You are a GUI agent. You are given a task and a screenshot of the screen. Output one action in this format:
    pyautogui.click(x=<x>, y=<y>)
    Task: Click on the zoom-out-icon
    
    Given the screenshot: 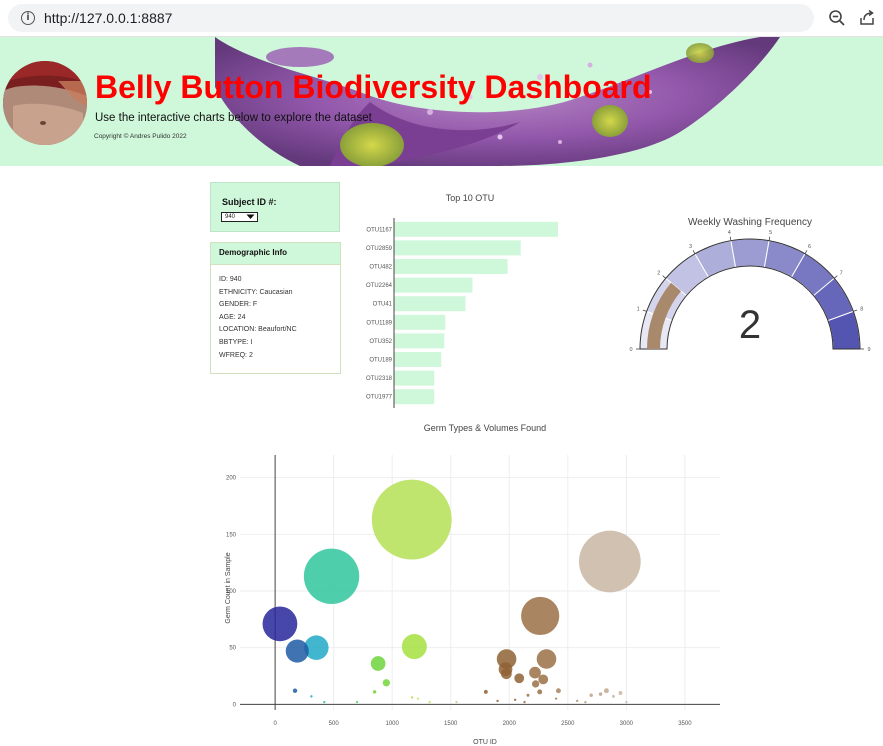 What is the action you would take?
    pyautogui.click(x=837, y=18)
    